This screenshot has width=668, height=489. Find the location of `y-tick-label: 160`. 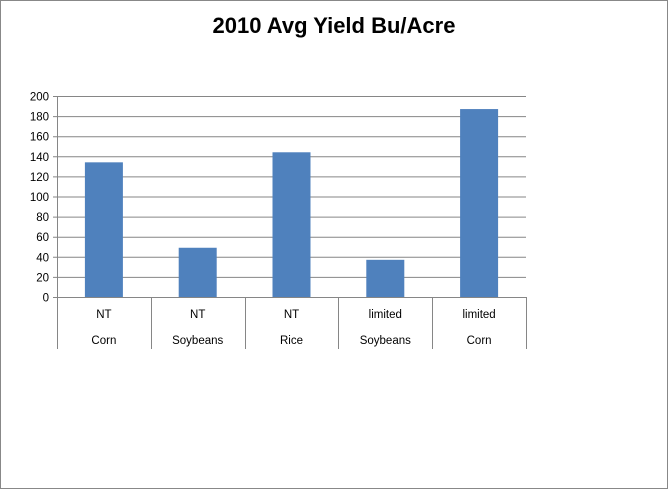

y-tick-label: 160 is located at coordinates (39, 138).